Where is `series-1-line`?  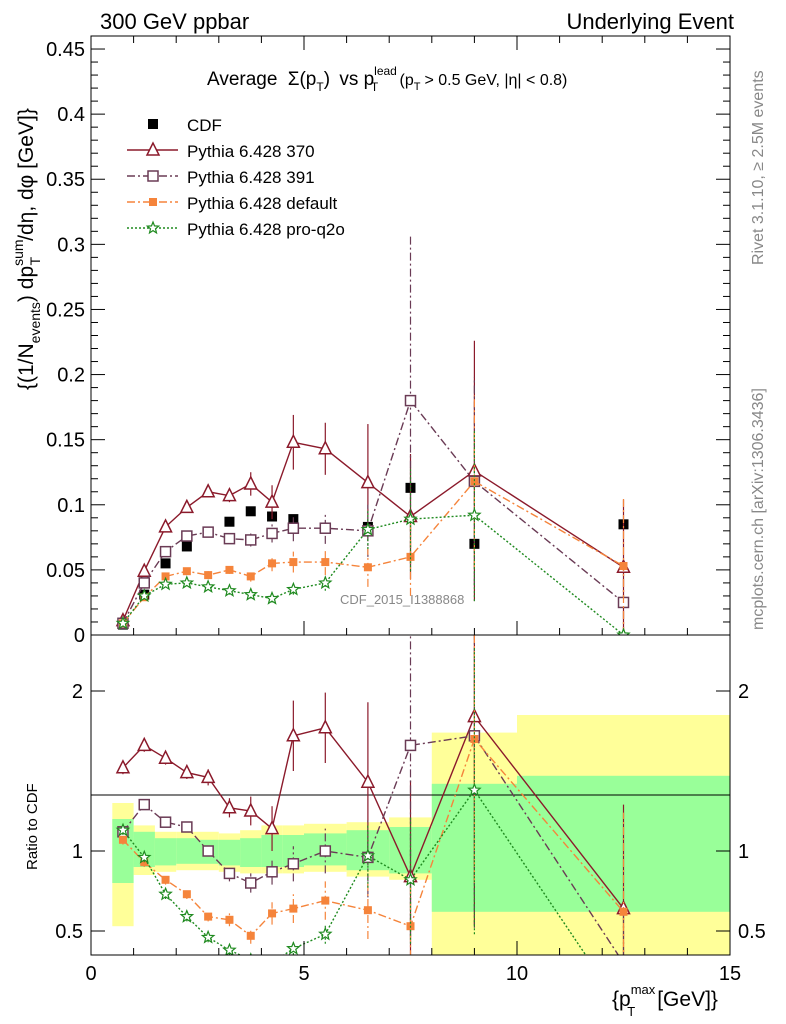
series-1-line is located at coordinates (373, 511).